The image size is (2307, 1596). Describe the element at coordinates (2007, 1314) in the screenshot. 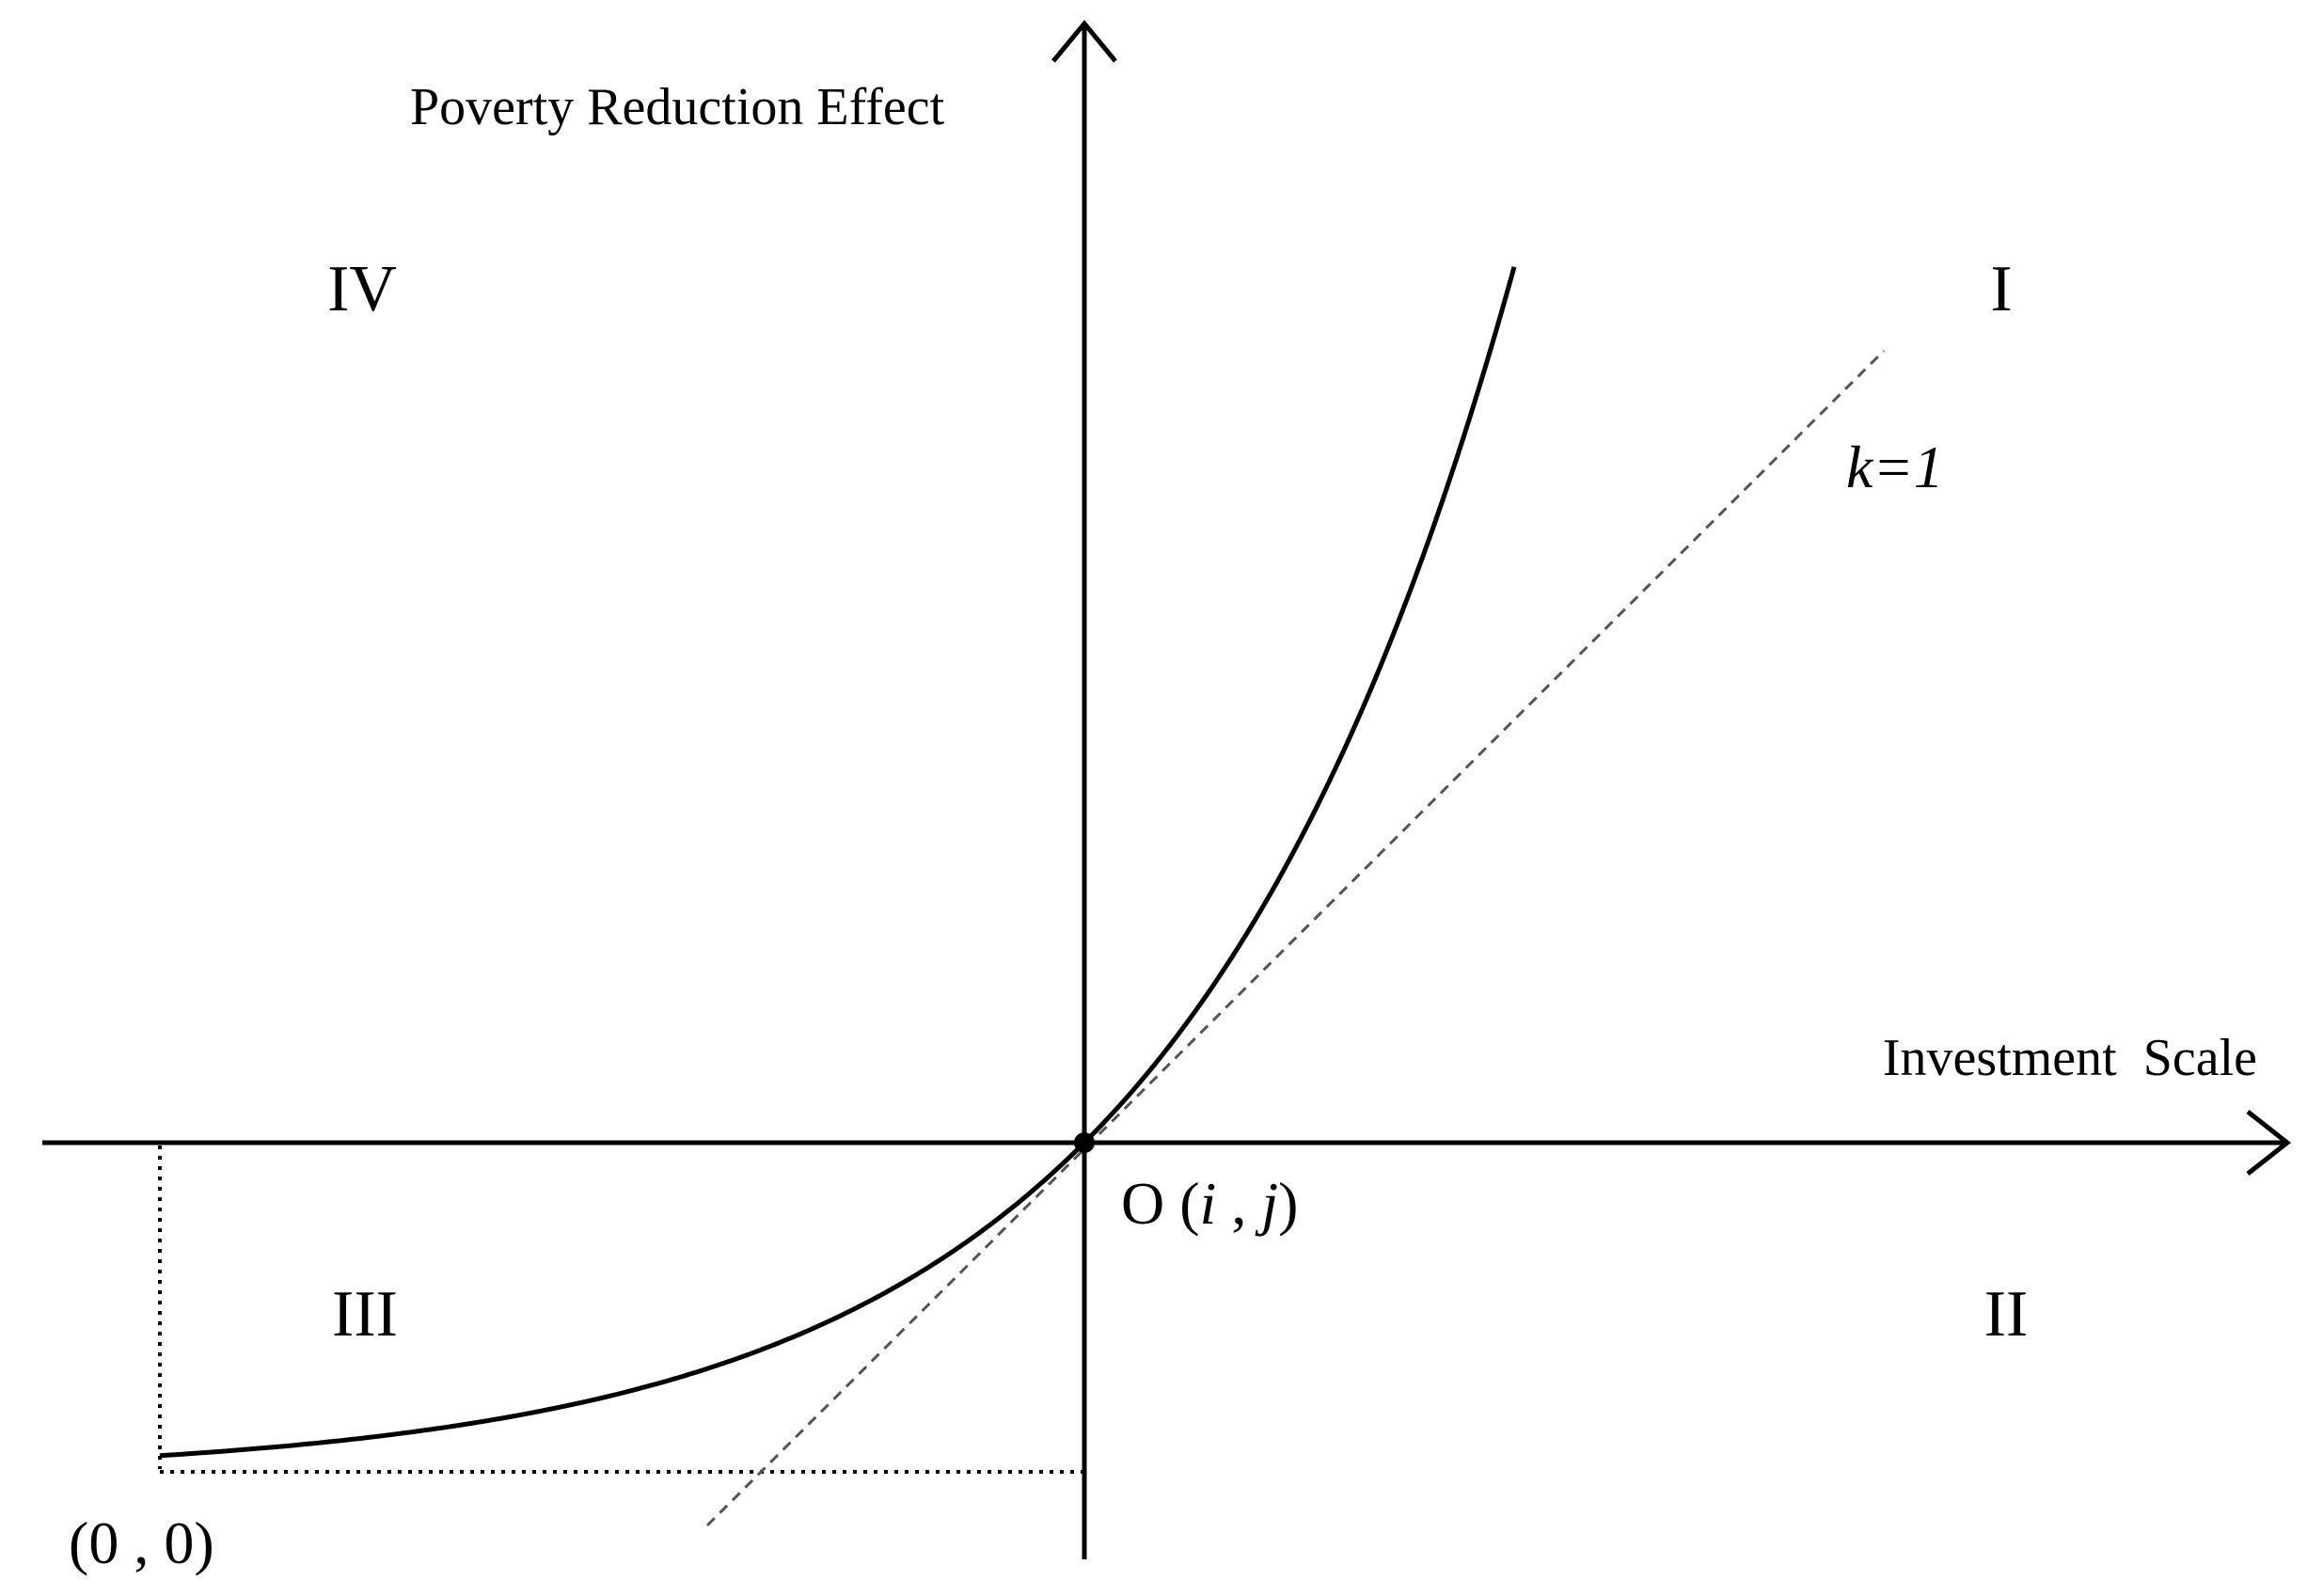

I see `quadrant-ii-label: II` at that location.